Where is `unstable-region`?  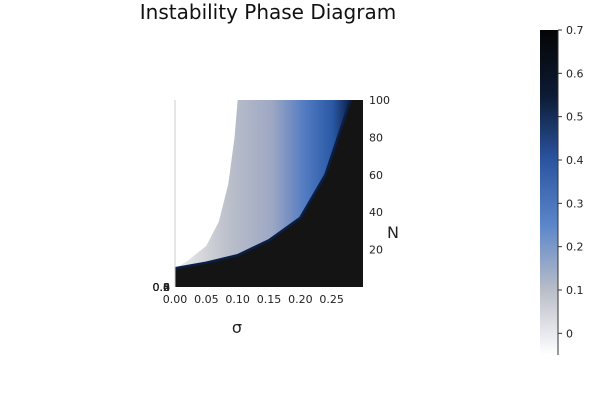
unstable-region is located at coordinates (263, 184).